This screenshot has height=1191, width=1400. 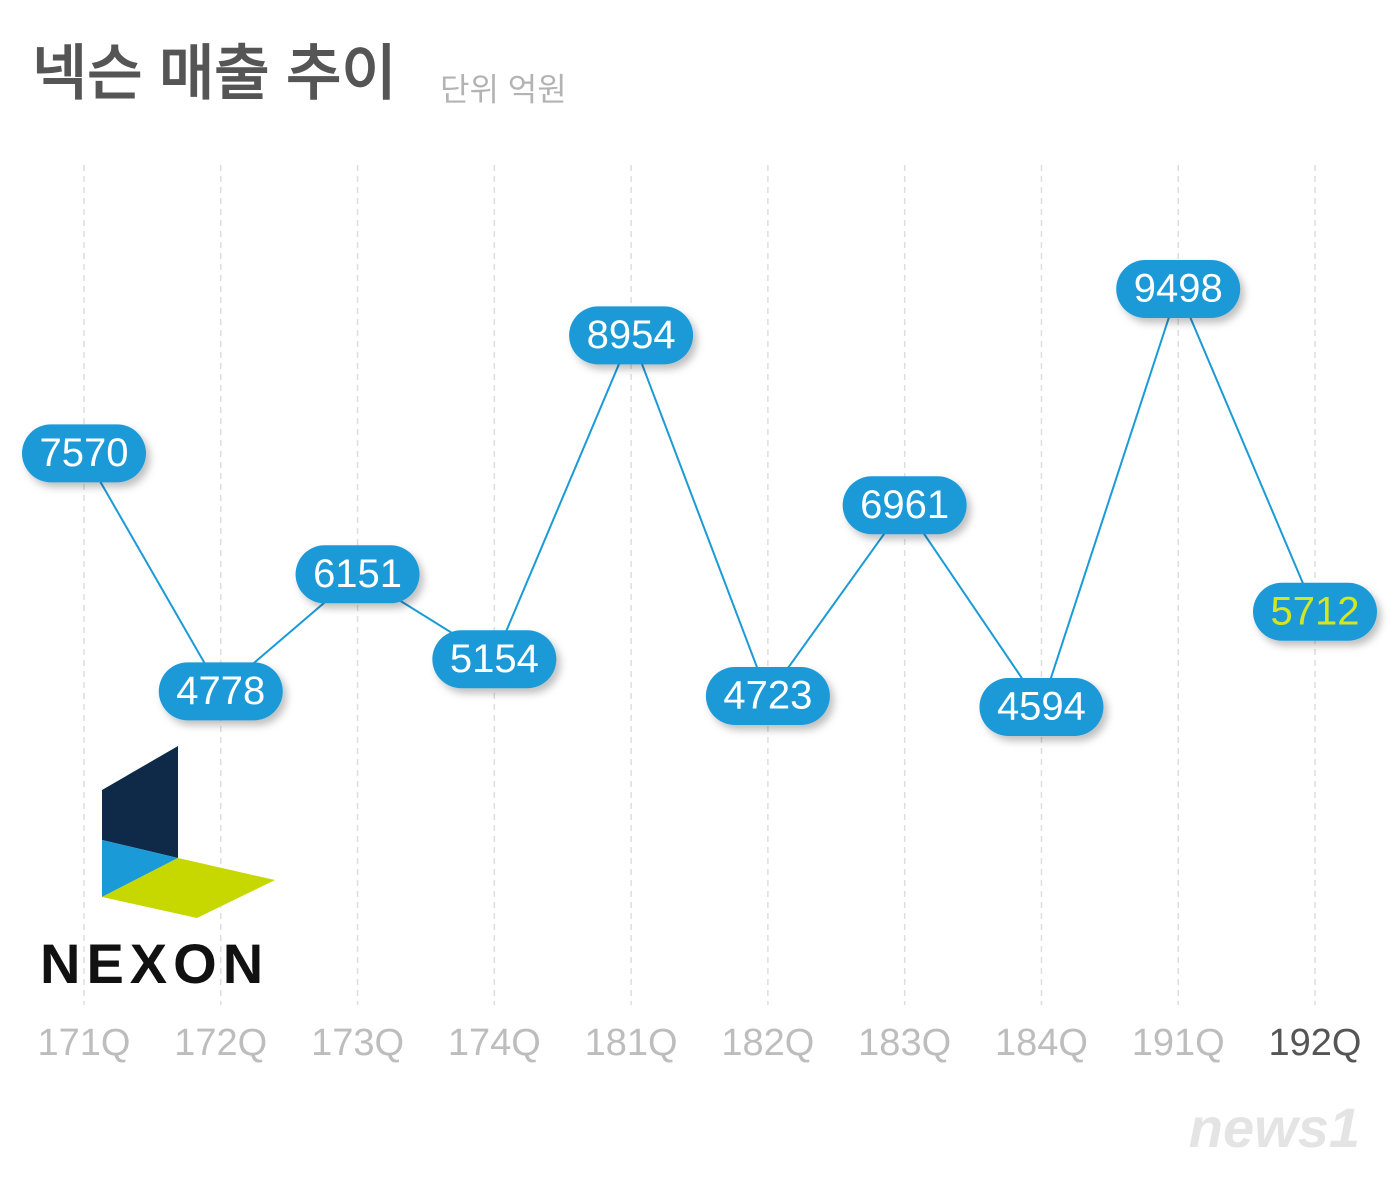 I want to click on data-label: 6151, so click(x=357, y=574).